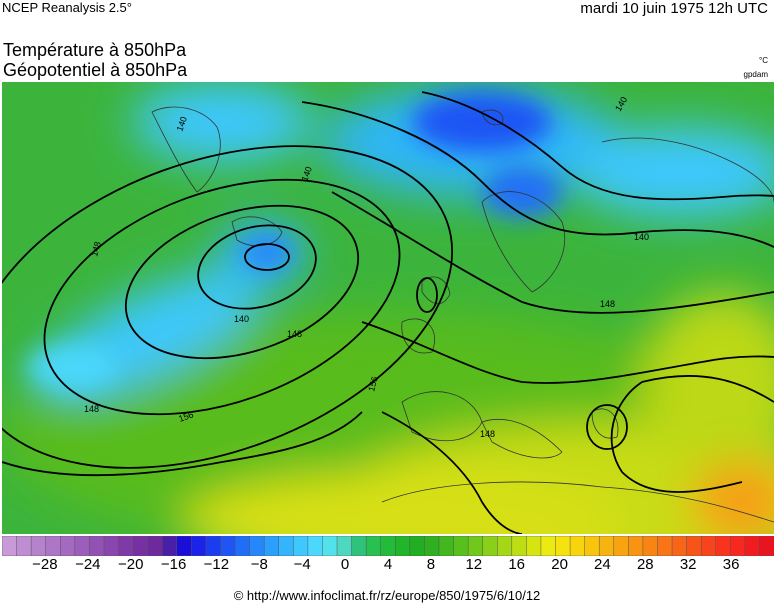 The width and height of the screenshot is (774, 607). What do you see at coordinates (267, 257) in the screenshot?
I see `isohypse-low-core` at bounding box center [267, 257].